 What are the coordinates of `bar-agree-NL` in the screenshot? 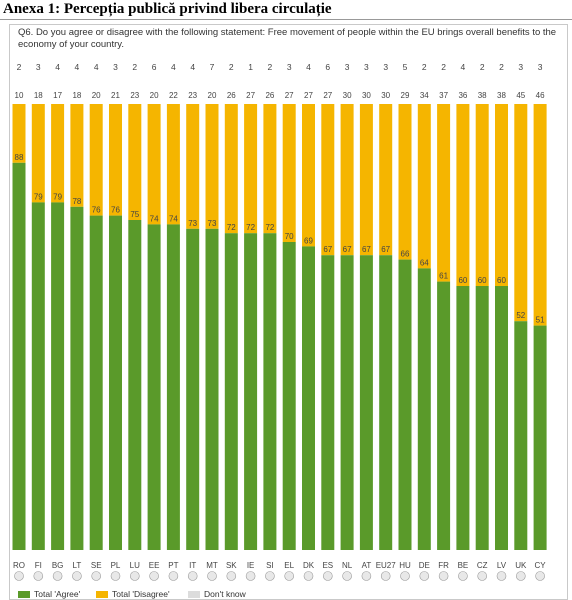 It's located at (347, 402).